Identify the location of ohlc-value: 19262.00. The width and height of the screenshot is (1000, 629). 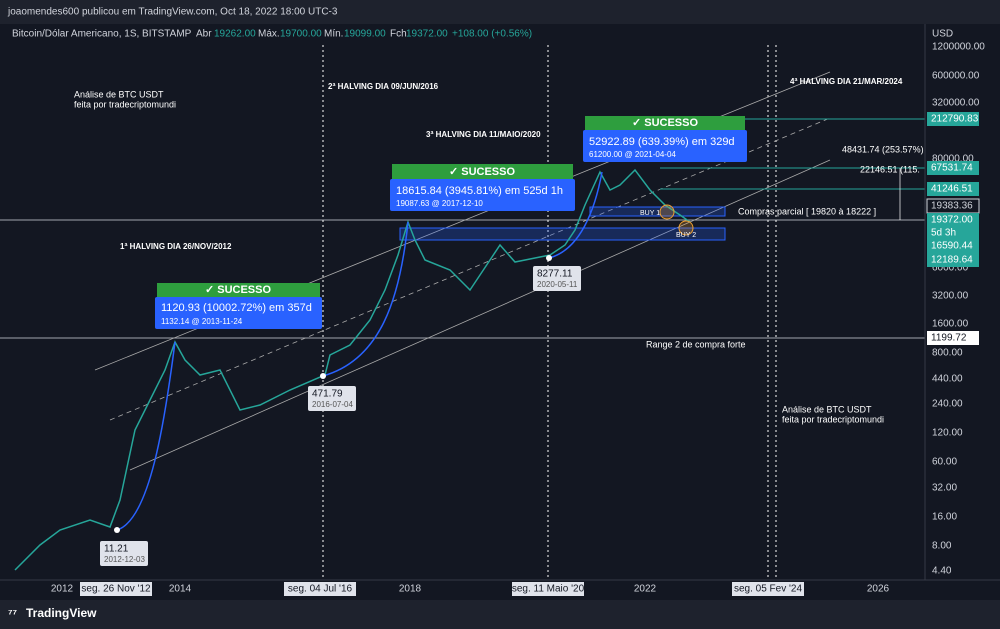
(235, 34).